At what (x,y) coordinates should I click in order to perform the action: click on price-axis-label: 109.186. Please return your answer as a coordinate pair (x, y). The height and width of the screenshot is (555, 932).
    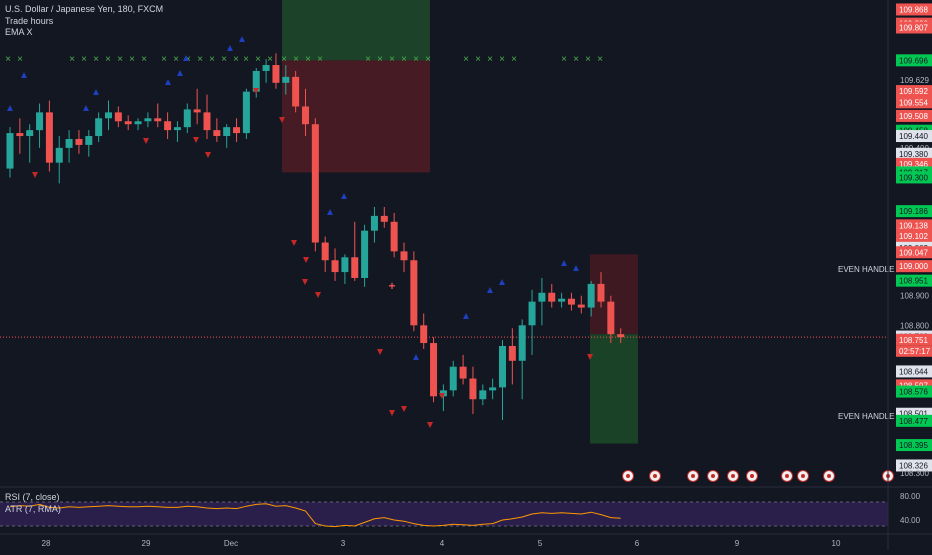
    Looking at the image, I should click on (913, 211).